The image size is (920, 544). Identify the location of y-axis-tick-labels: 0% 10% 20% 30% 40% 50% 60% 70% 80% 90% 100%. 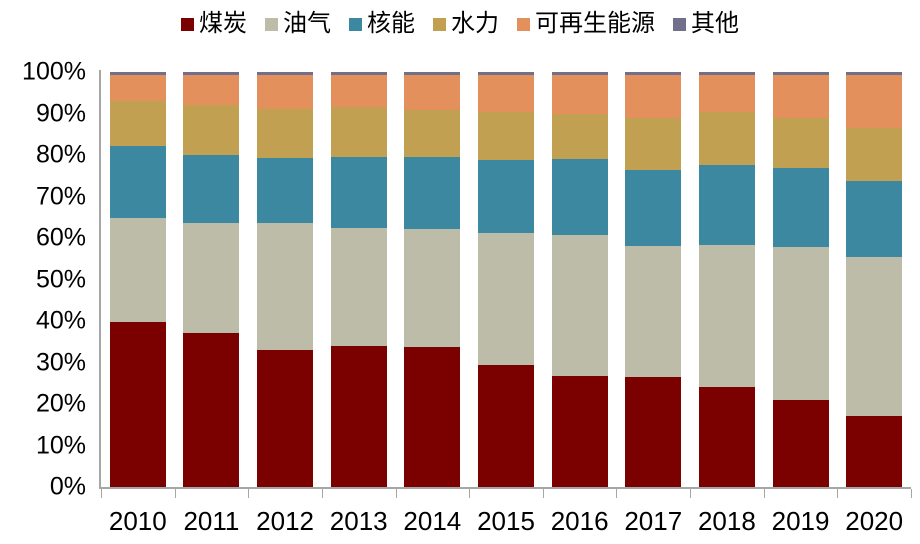
(46, 272).